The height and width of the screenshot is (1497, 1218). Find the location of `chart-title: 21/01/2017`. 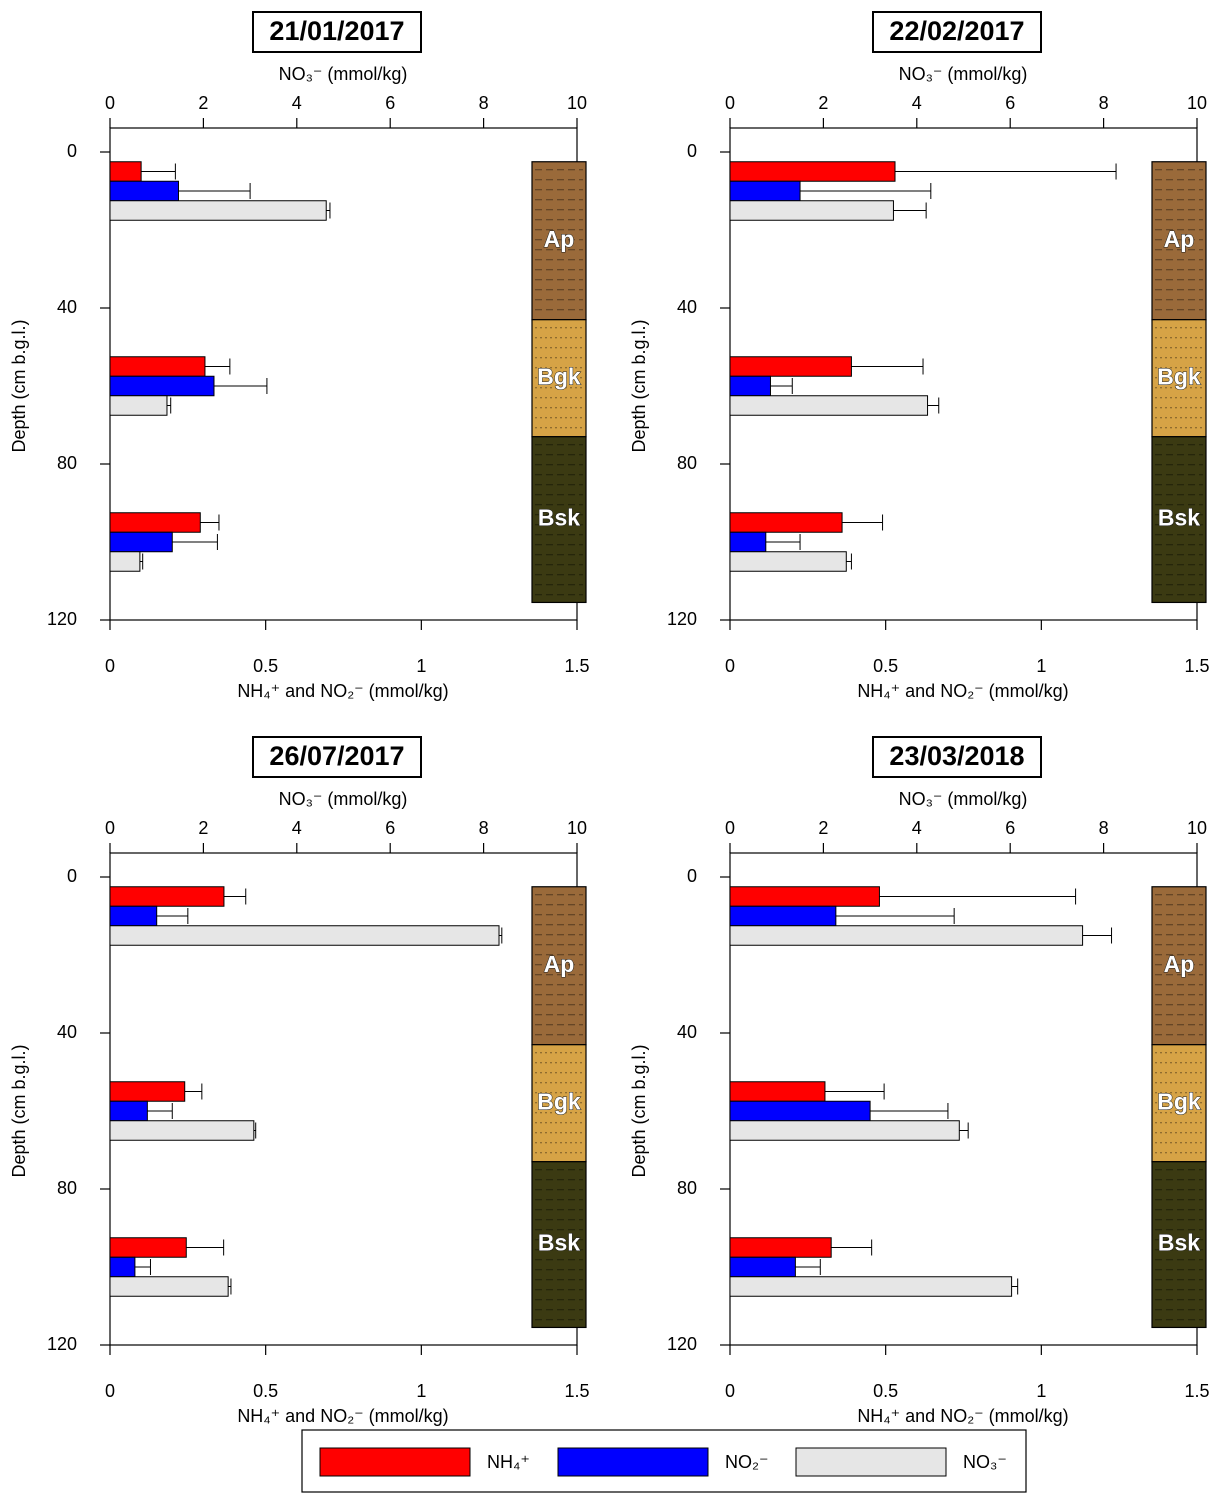

chart-title: 21/01/2017 is located at coordinates (336, 31).